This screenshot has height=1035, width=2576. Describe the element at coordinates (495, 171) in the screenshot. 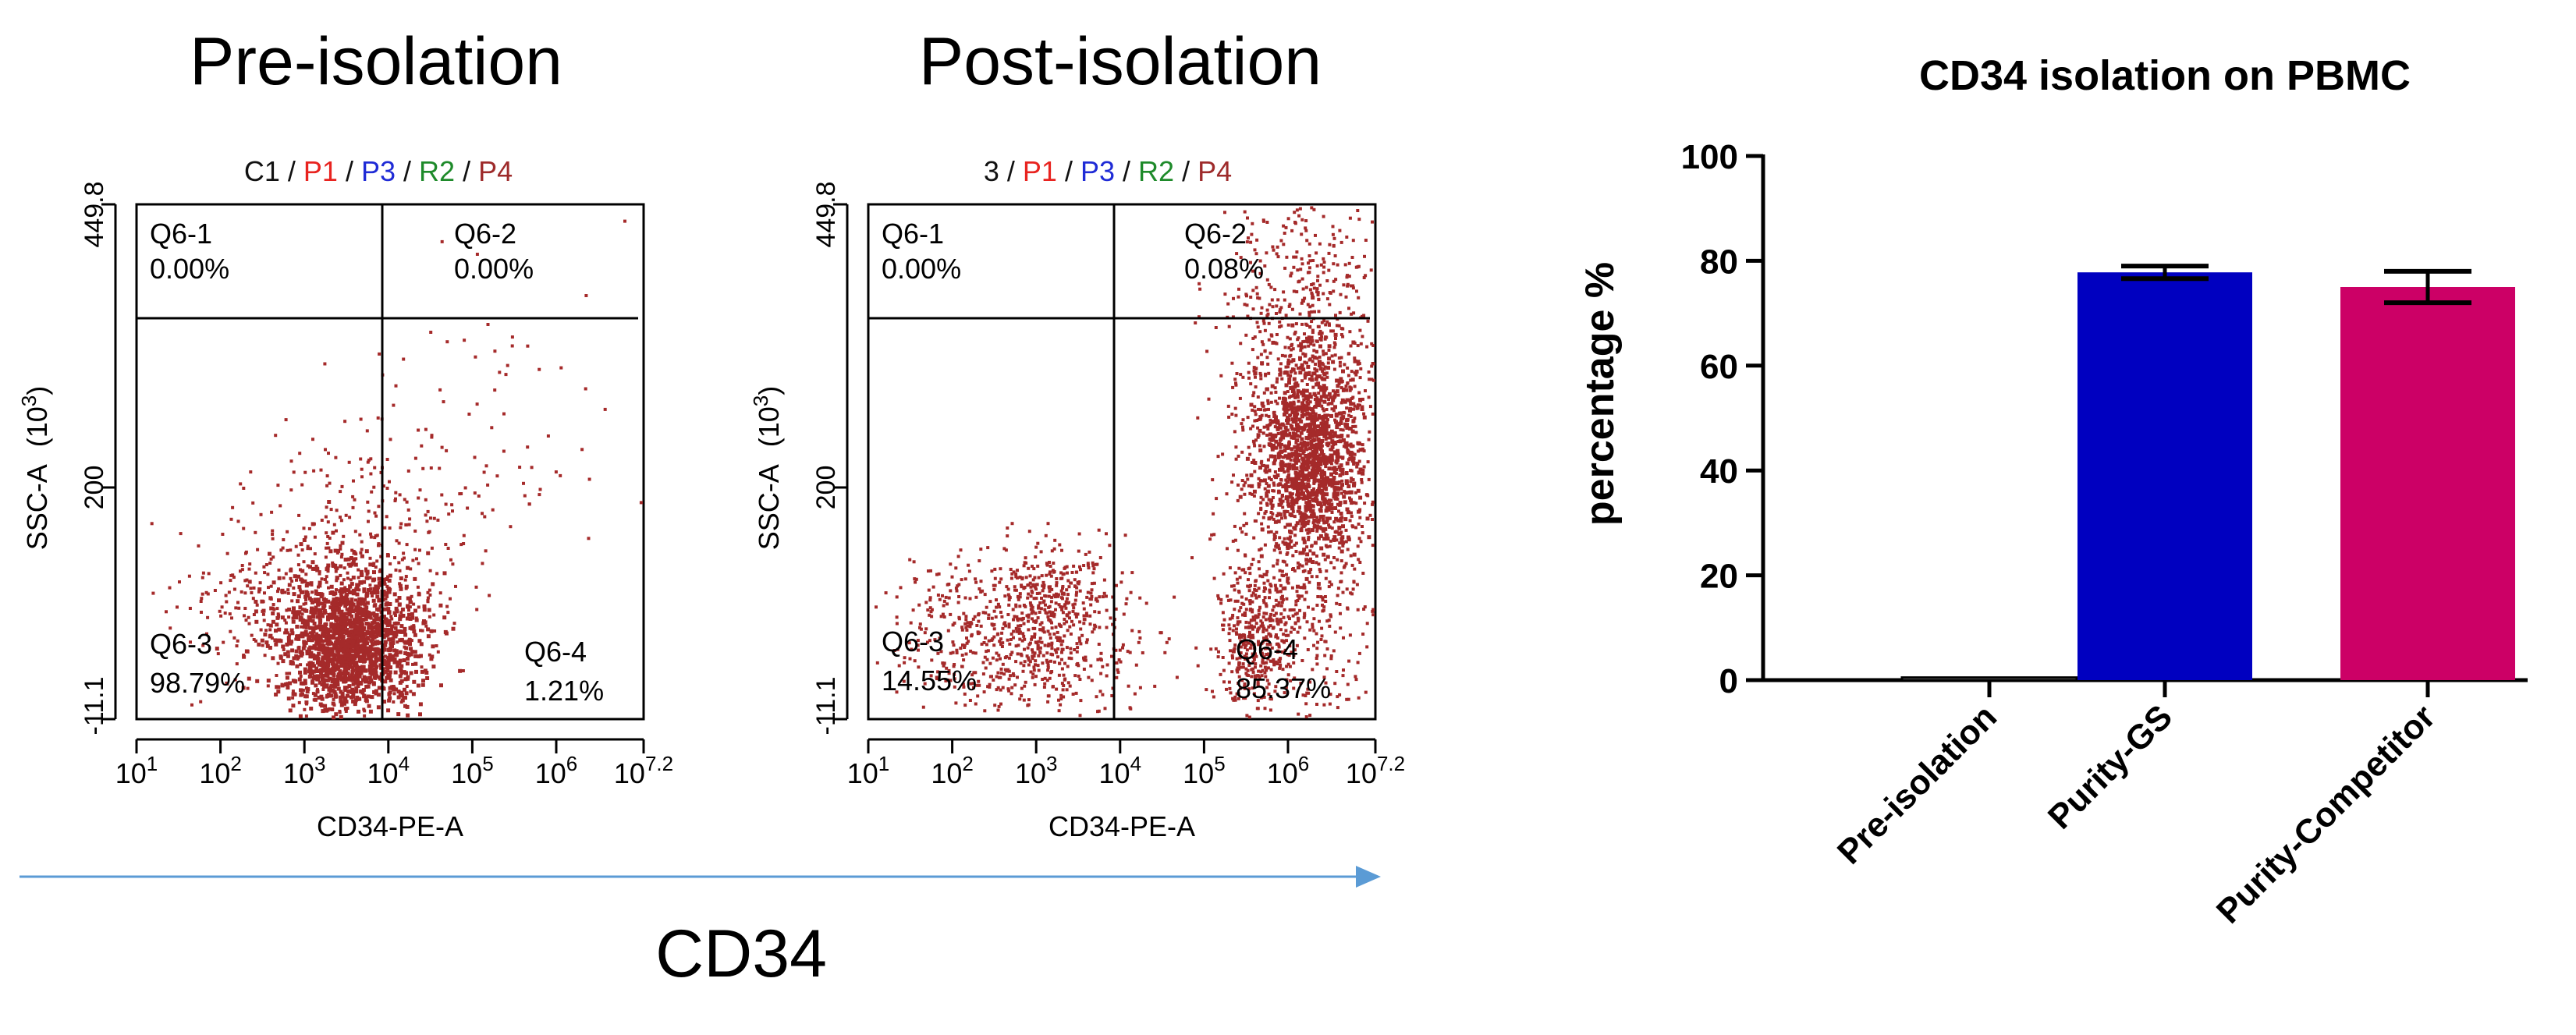

I see `gate-label-part: P4` at that location.